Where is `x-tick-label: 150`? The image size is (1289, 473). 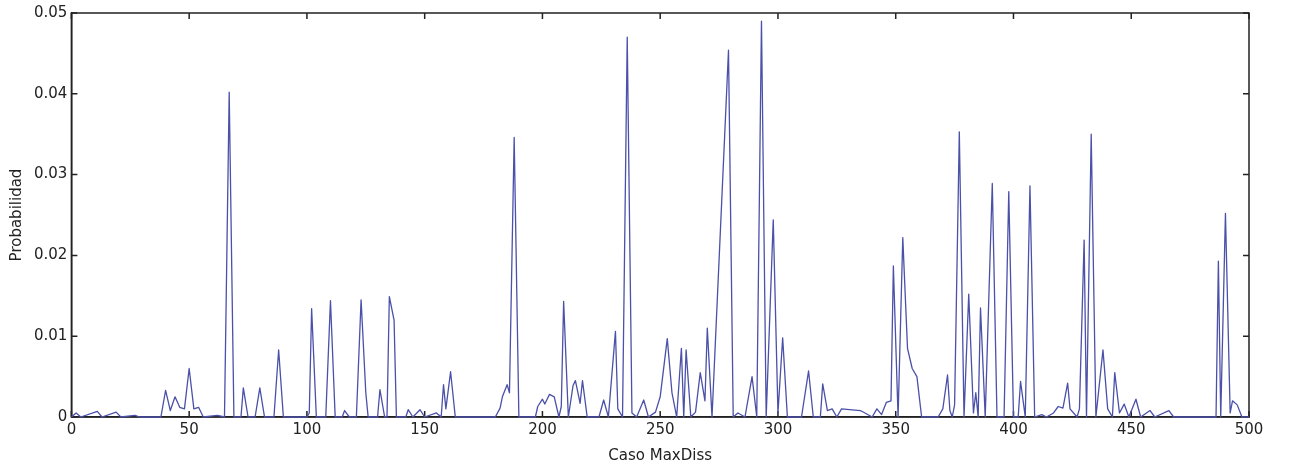
x-tick-label: 150 is located at coordinates (424, 428).